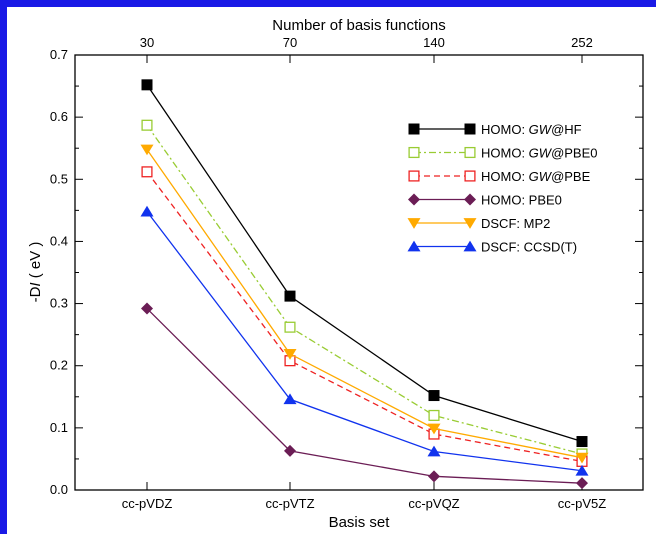 The width and height of the screenshot is (656, 534). I want to click on x-tick-label: cc-pVQZ, so click(433, 503).